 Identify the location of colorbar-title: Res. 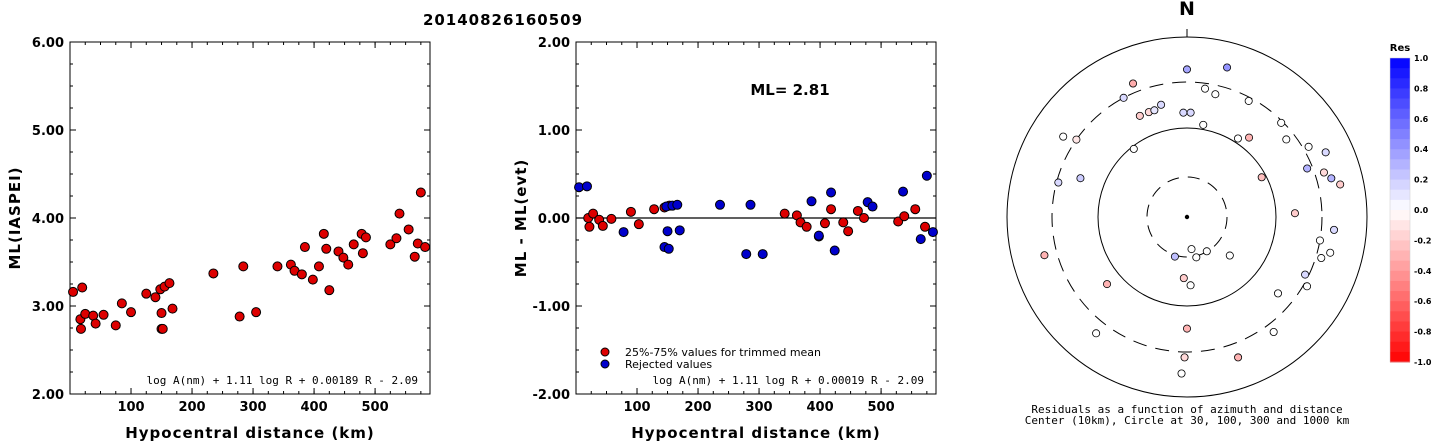
(1400, 48).